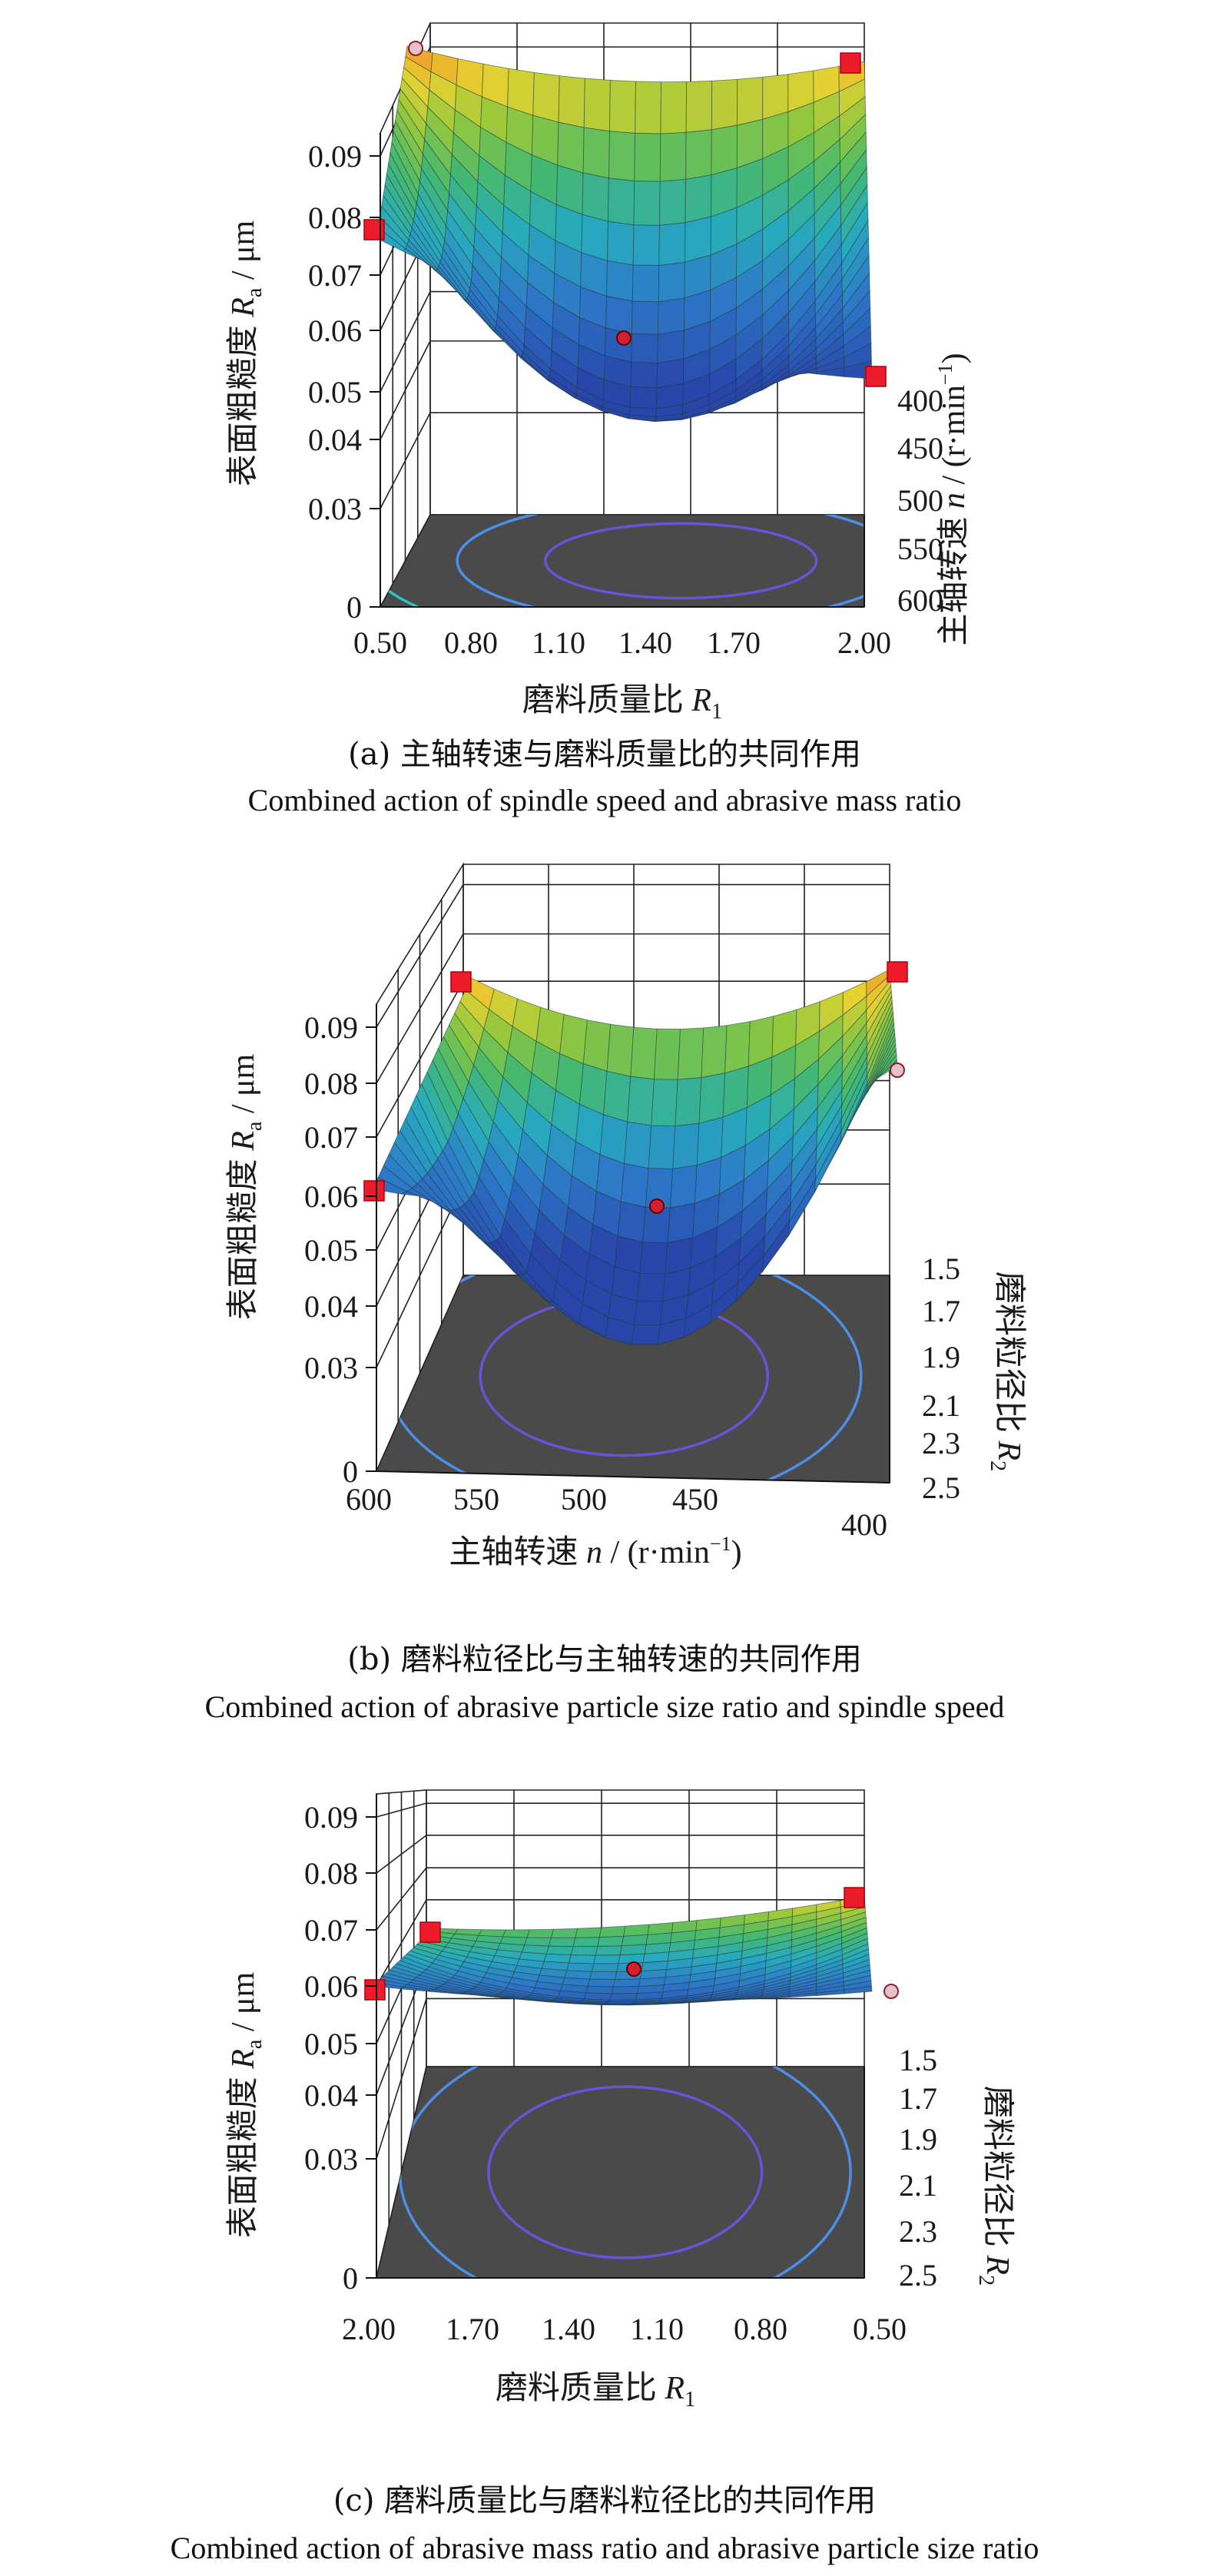 The image size is (1210, 2576). I want to click on x-tick-label: 1.70, so click(734, 642).